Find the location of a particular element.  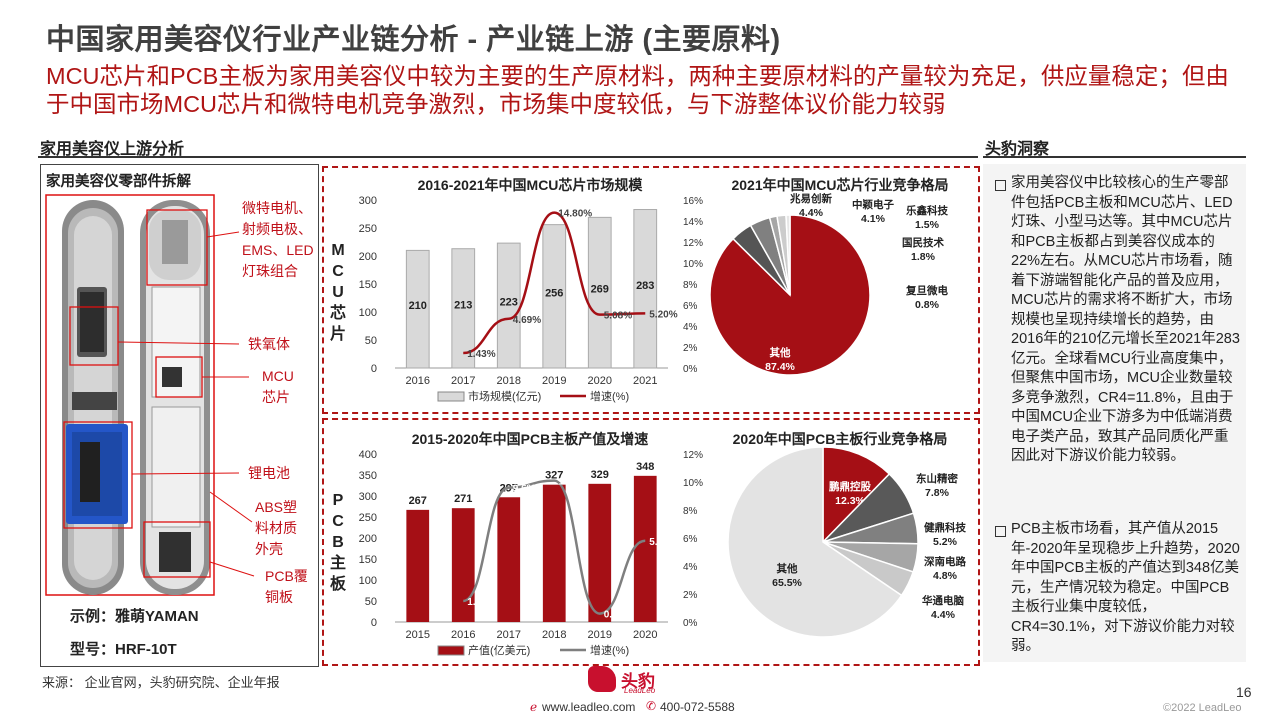

y-tick-label: 350 is located at coordinates (368, 476).